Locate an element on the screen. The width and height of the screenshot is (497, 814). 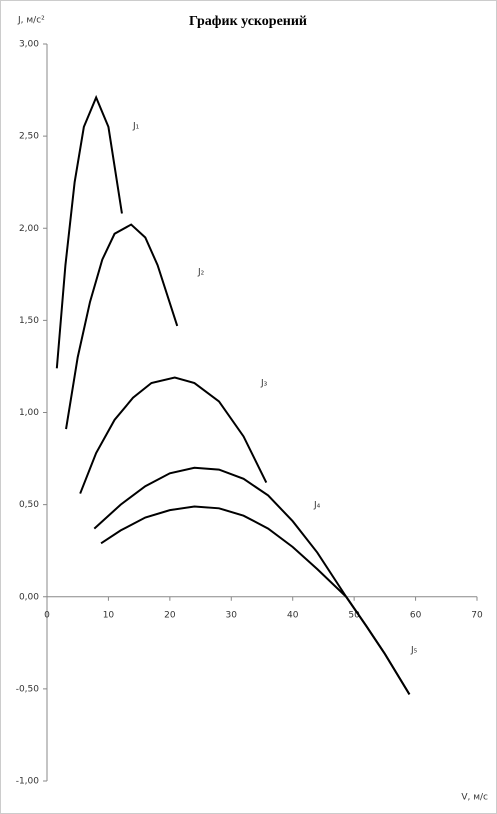
y-tick-label: 1,50 is located at coordinates (29, 321).